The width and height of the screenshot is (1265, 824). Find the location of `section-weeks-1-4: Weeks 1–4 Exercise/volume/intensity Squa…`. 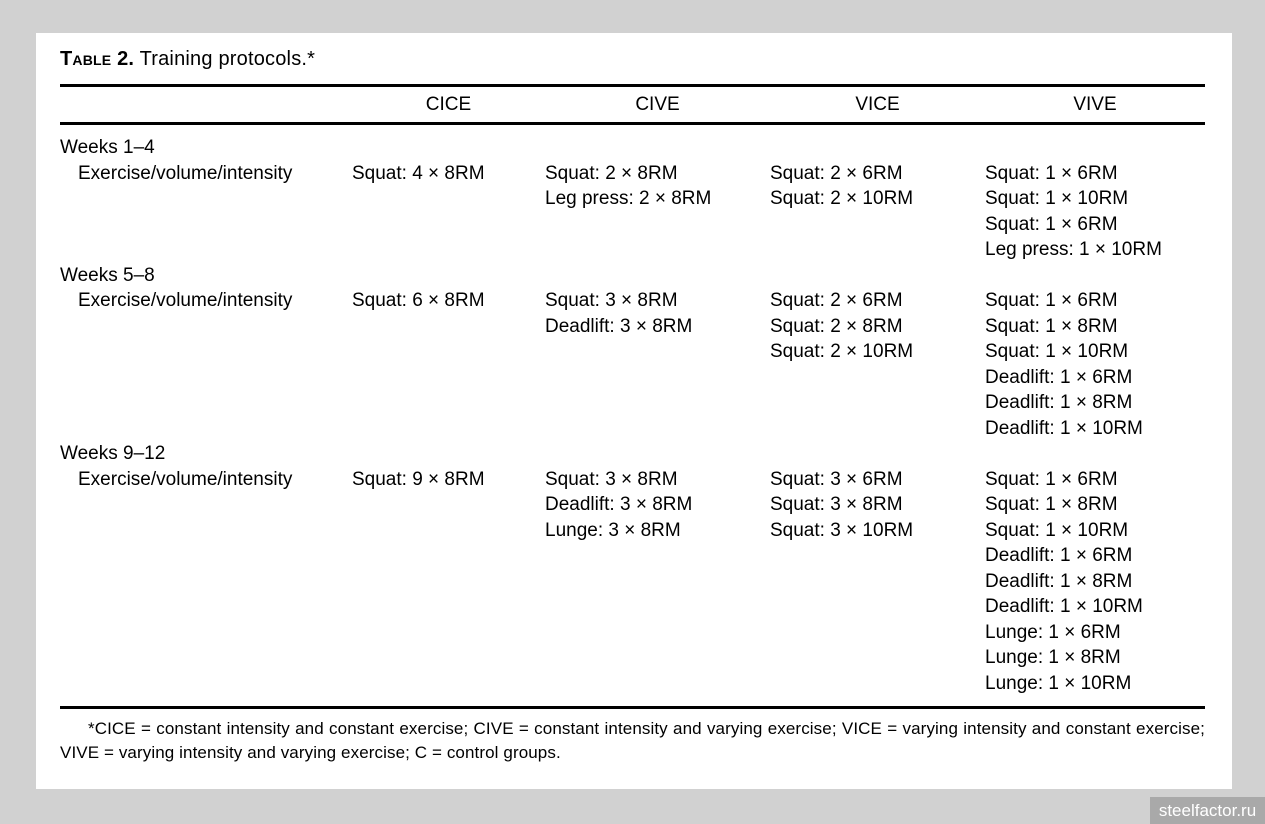

section-weeks-1-4: Weeks 1–4 Exercise/volume/intensity Squa… is located at coordinates (632, 199).